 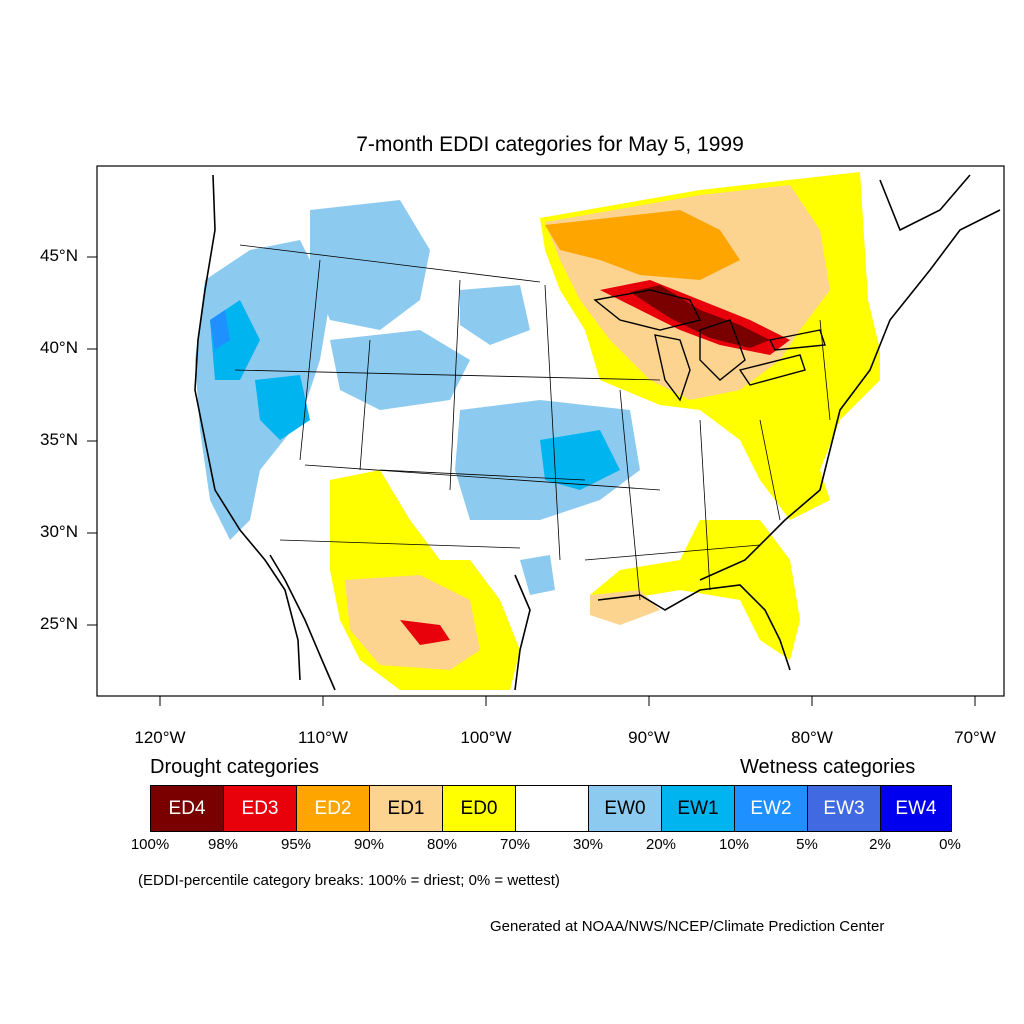 I want to click on lat-label: 45°N, so click(x=59, y=255).